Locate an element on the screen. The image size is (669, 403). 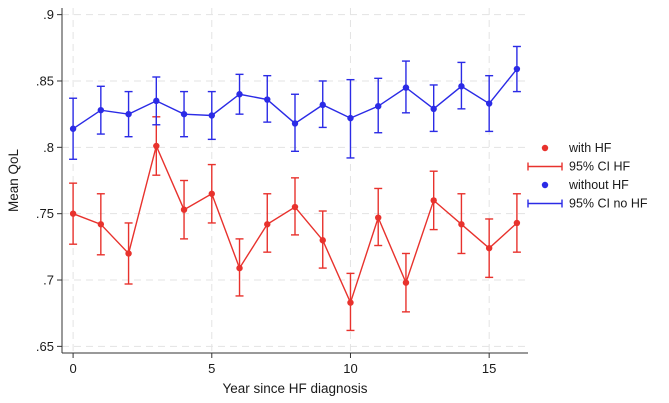
legend-item: without HF is located at coordinates (585, 185).